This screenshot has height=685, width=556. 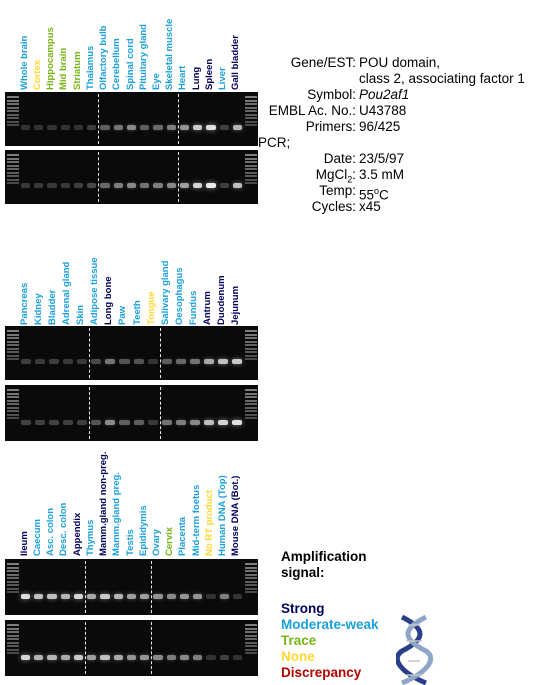 I want to click on lane-label: Ovary, so click(x=156, y=542).